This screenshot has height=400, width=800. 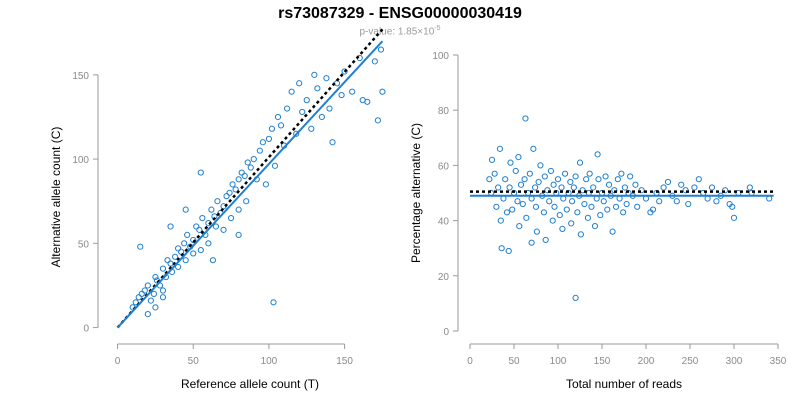 I want to click on x-tick-label: 50, so click(x=194, y=361).